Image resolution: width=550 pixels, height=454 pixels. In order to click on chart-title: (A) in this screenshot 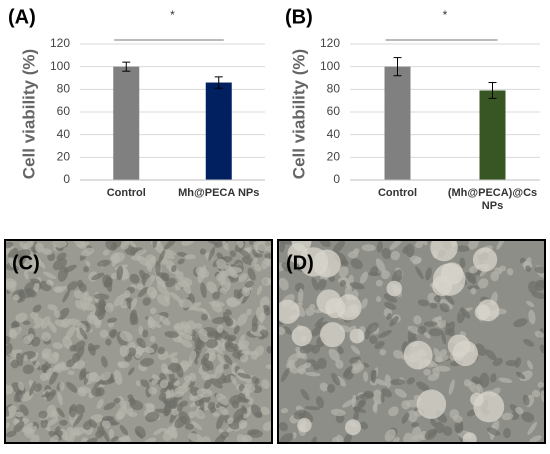, I will do `click(22, 17)`.